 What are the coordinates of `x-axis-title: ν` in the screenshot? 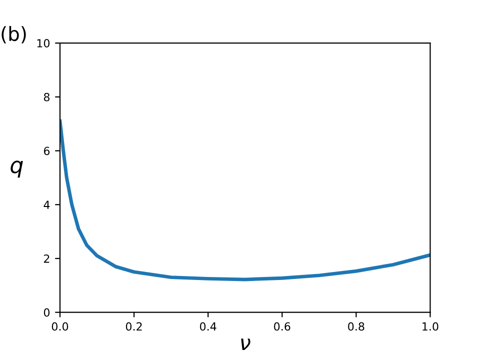 It's located at (245, 344).